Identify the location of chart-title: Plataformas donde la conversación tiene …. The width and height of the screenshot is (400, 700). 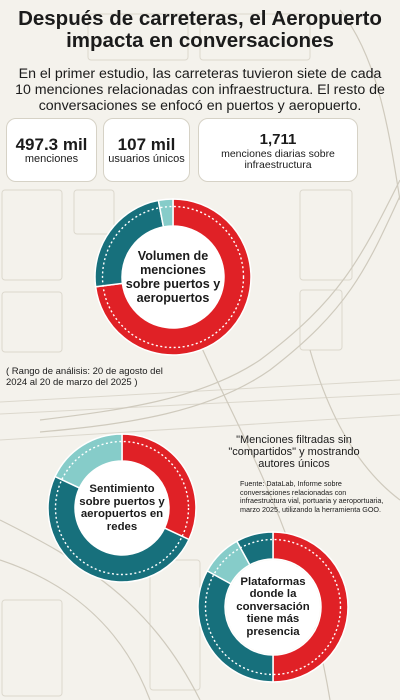
(273, 606).